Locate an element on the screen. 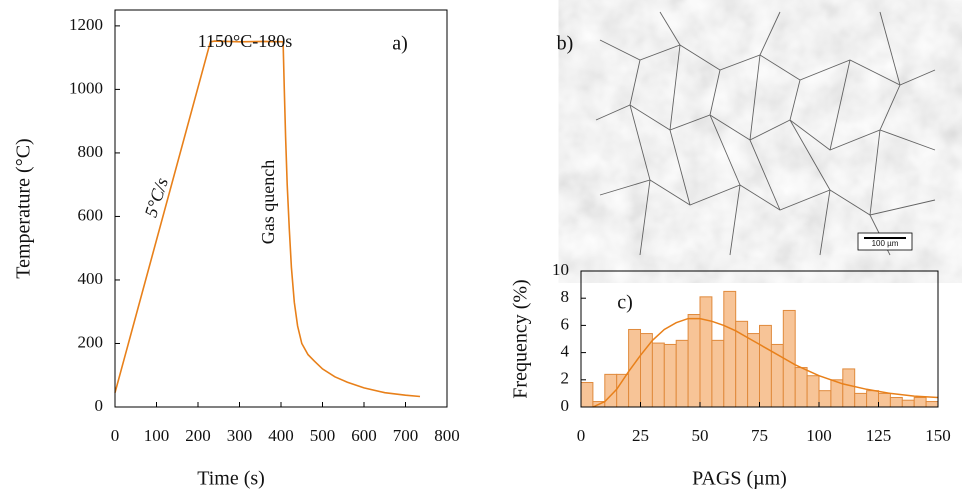 The height and width of the screenshot is (498, 962). x-tick-label: 200 is located at coordinates (198, 435).